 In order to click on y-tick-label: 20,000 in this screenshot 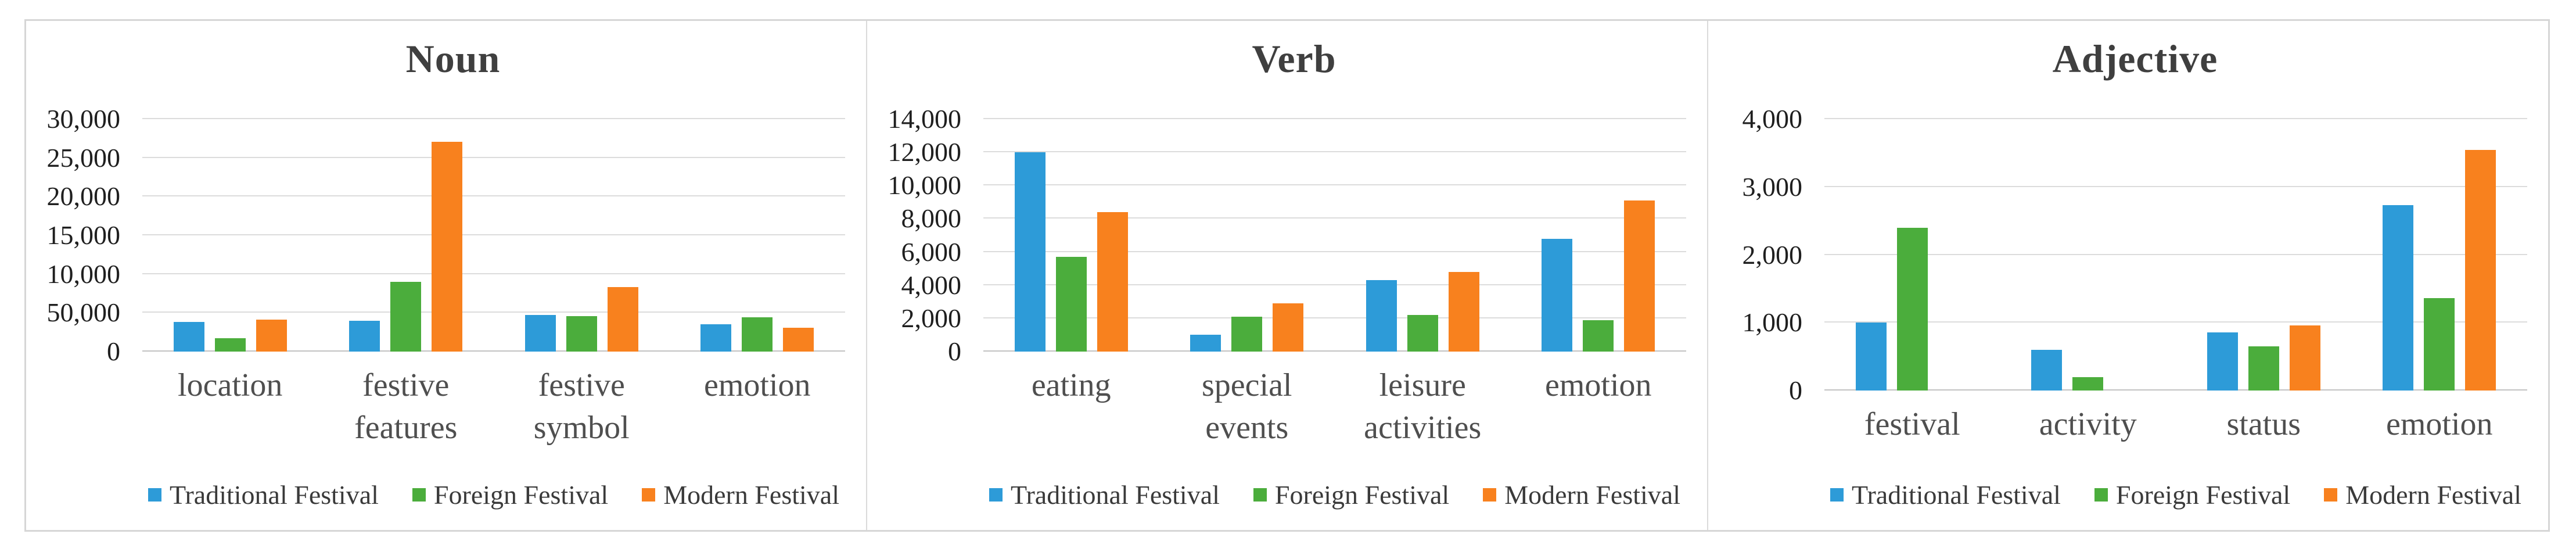, I will do `click(83, 196)`.